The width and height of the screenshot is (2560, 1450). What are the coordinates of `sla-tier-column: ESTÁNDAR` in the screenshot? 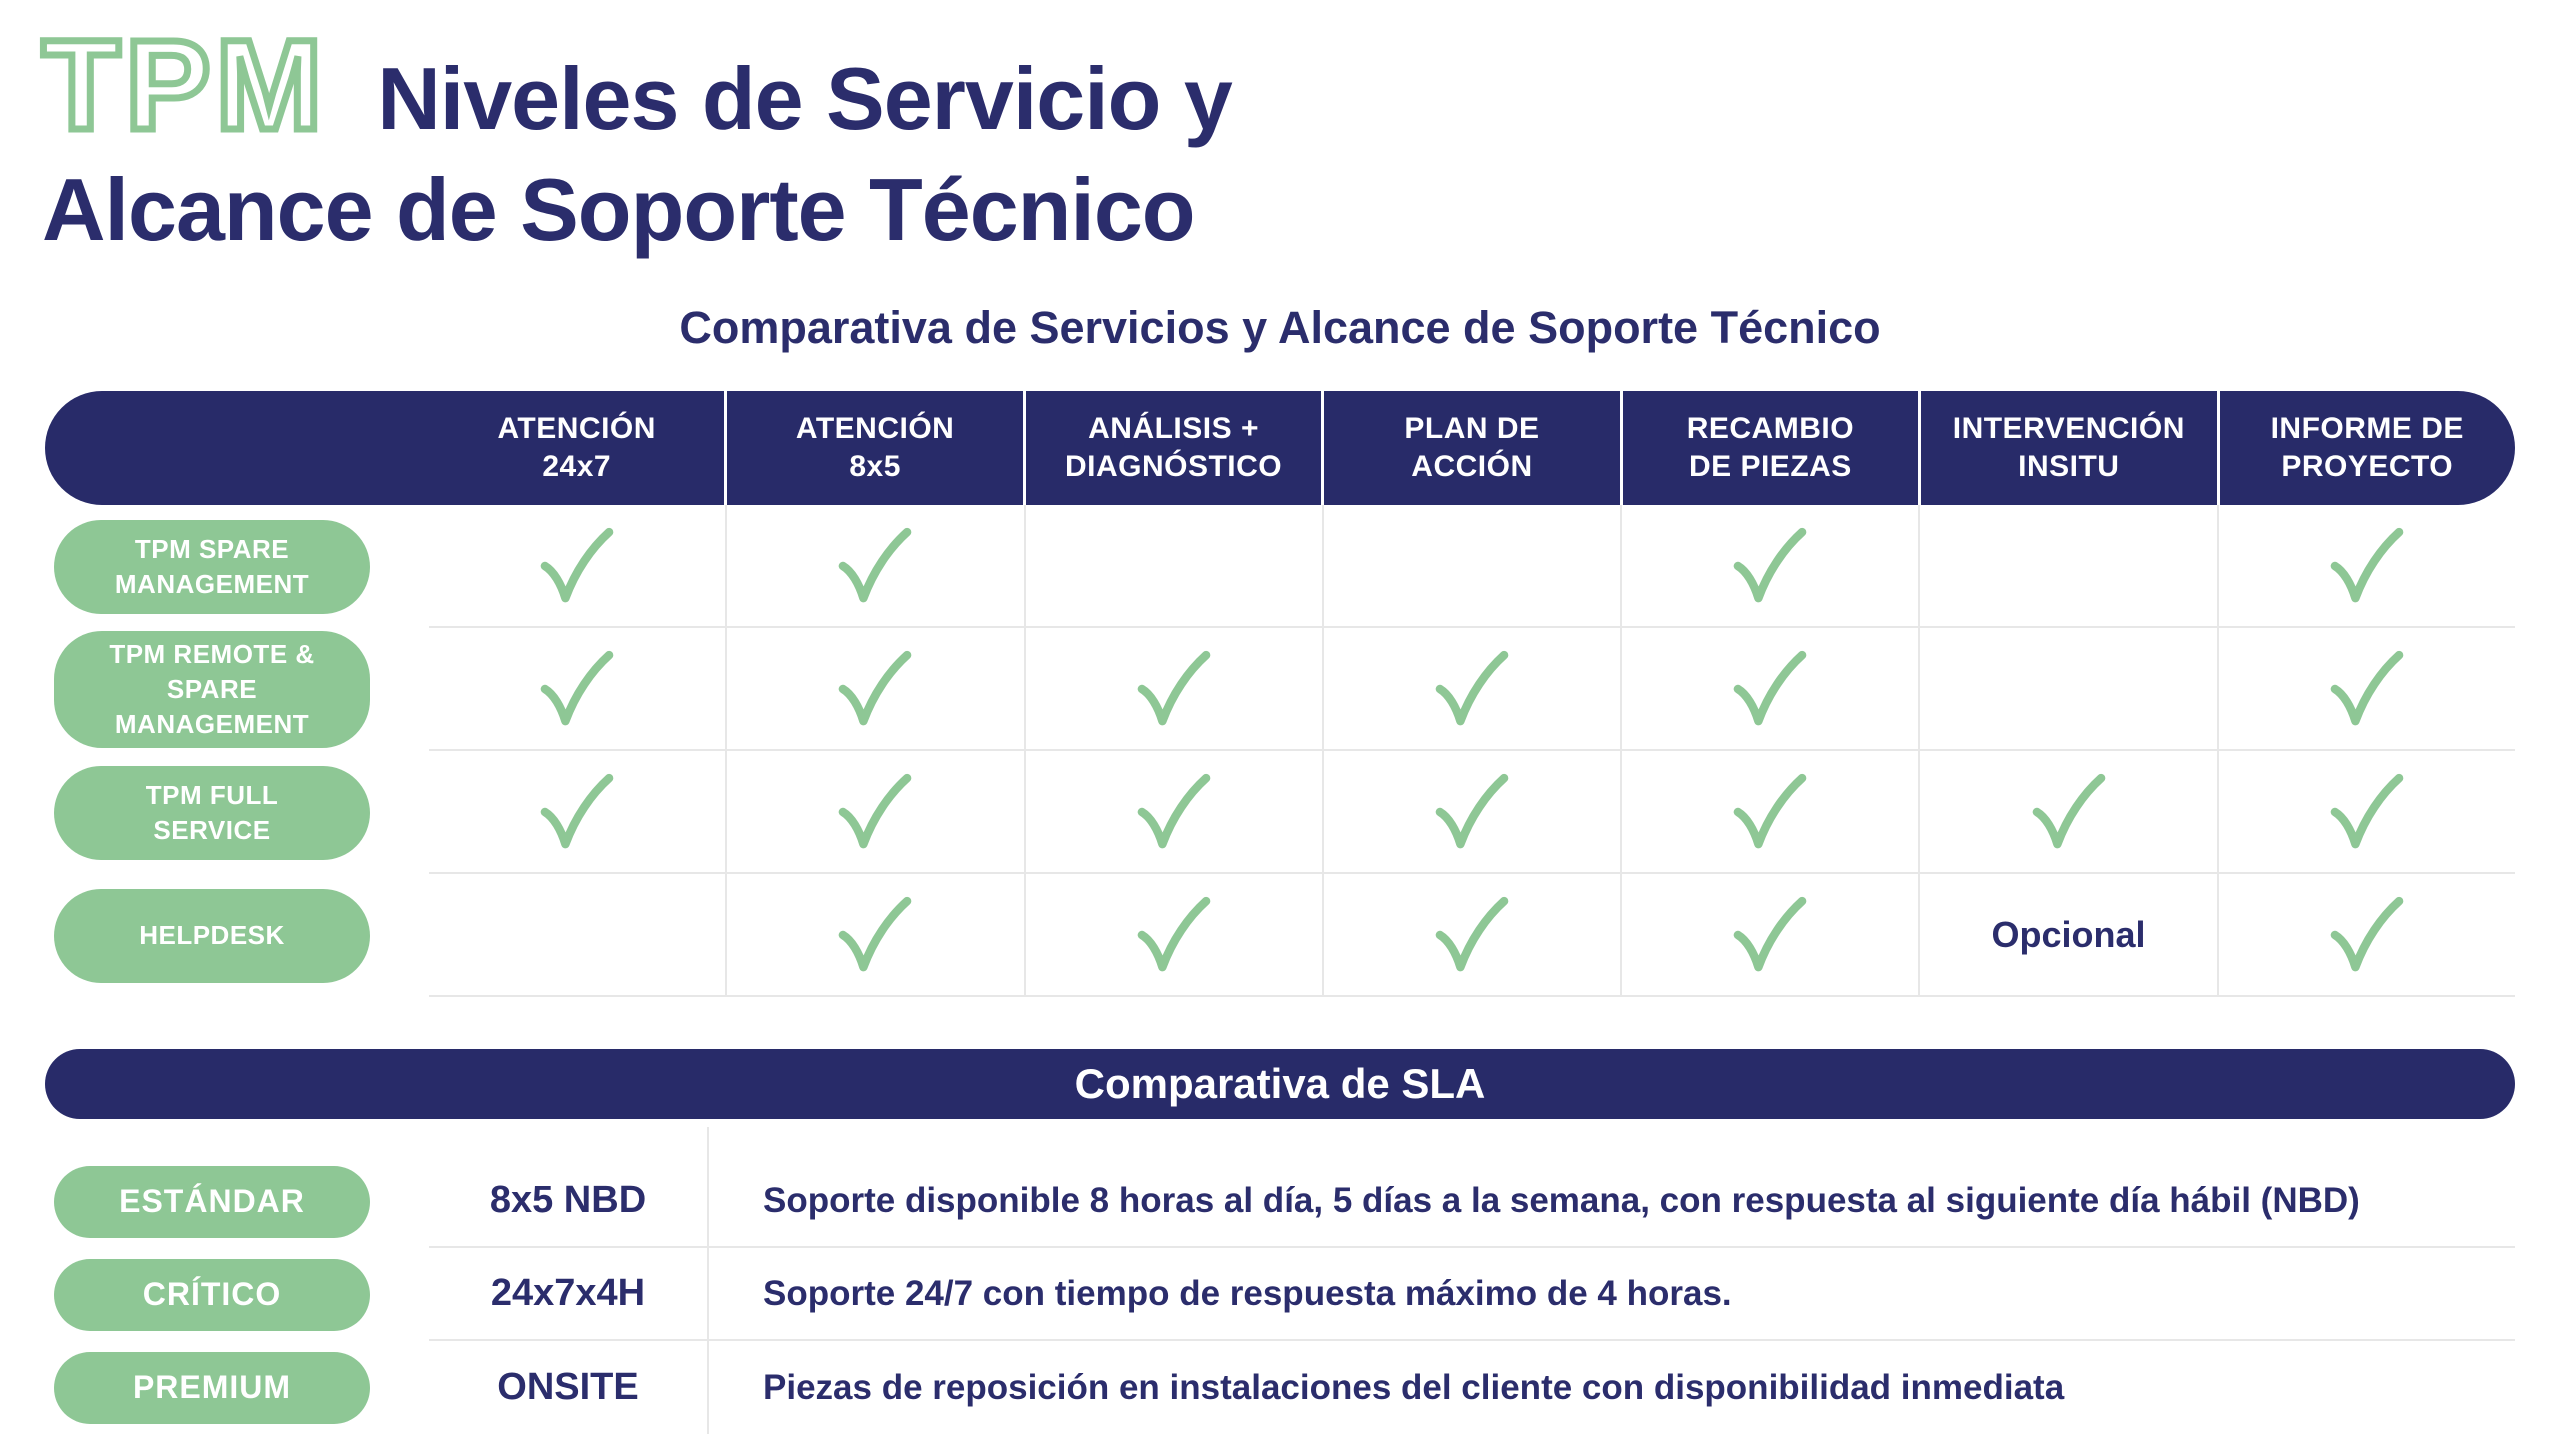 It's located at (237, 1201).